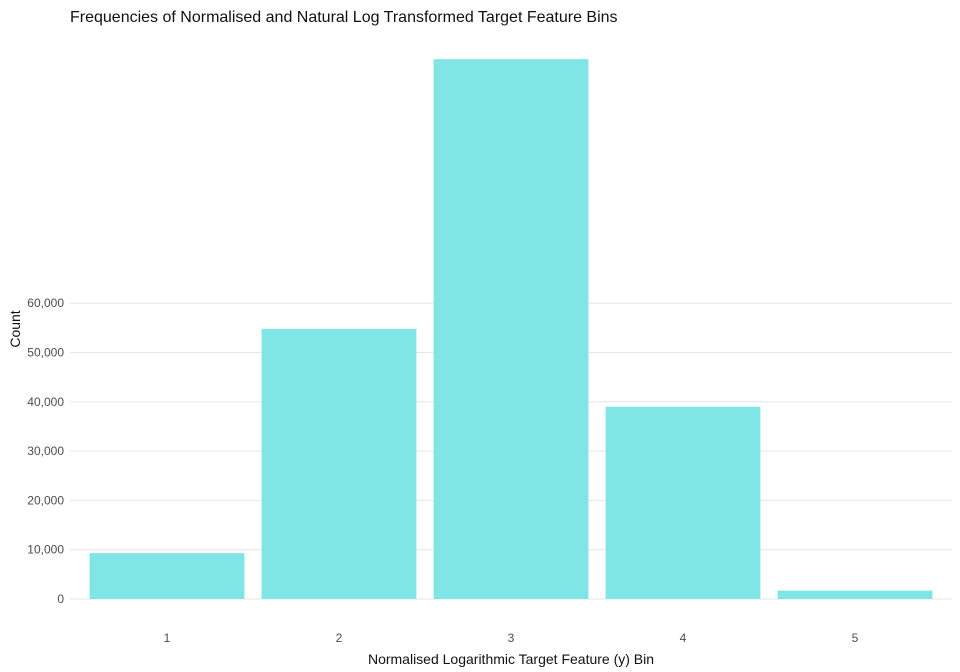  I want to click on y-axis-ticks: 0 10,000 20,000 30,000 40,000 50,000 60,000, so click(45, 451).